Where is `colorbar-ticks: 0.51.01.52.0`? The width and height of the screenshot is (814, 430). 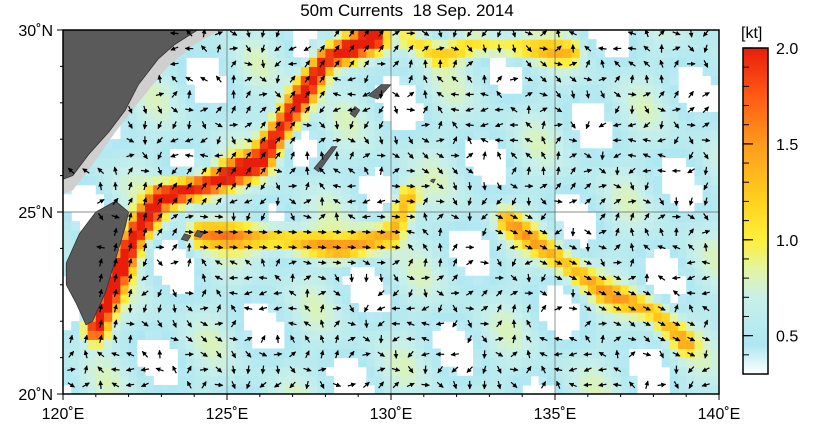
colorbar-ticks: 0.51.01.52.0 is located at coordinates (770, 198).